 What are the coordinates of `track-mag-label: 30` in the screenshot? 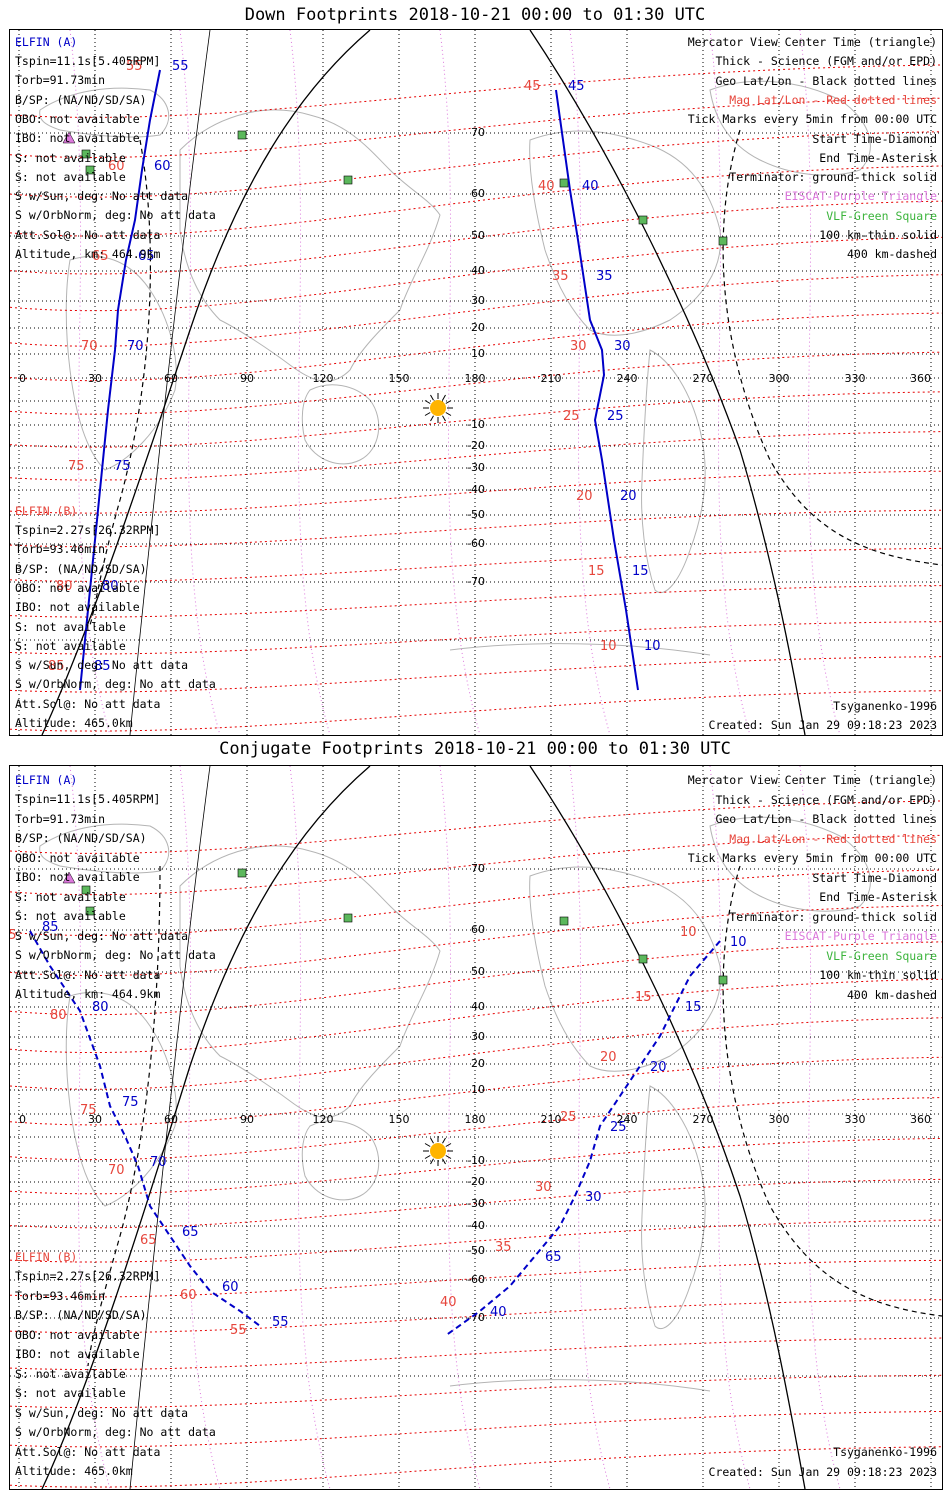 It's located at (578, 346).